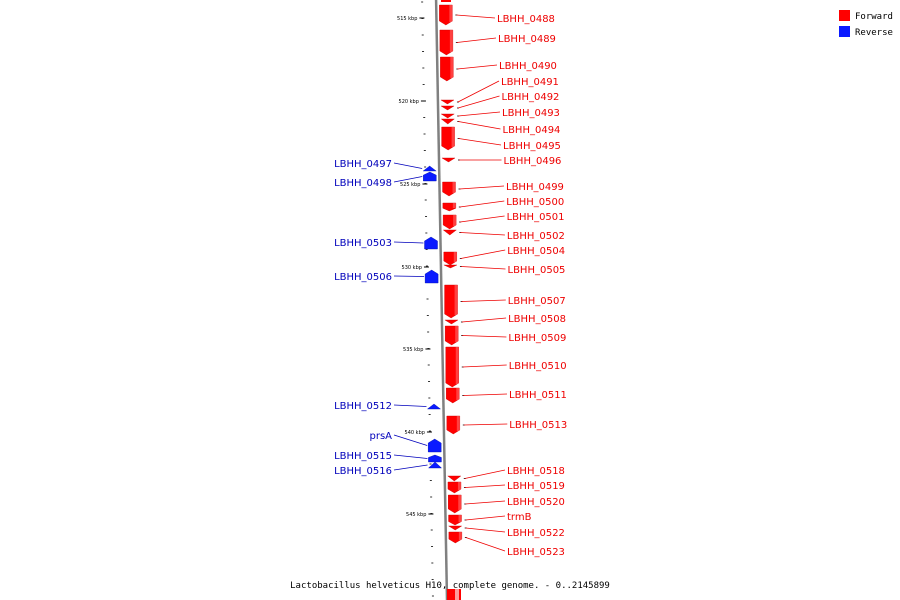 The height and width of the screenshot is (600, 900). Describe the element at coordinates (412, 268) in the screenshot. I see `tick-label: 530 kbp` at that location.